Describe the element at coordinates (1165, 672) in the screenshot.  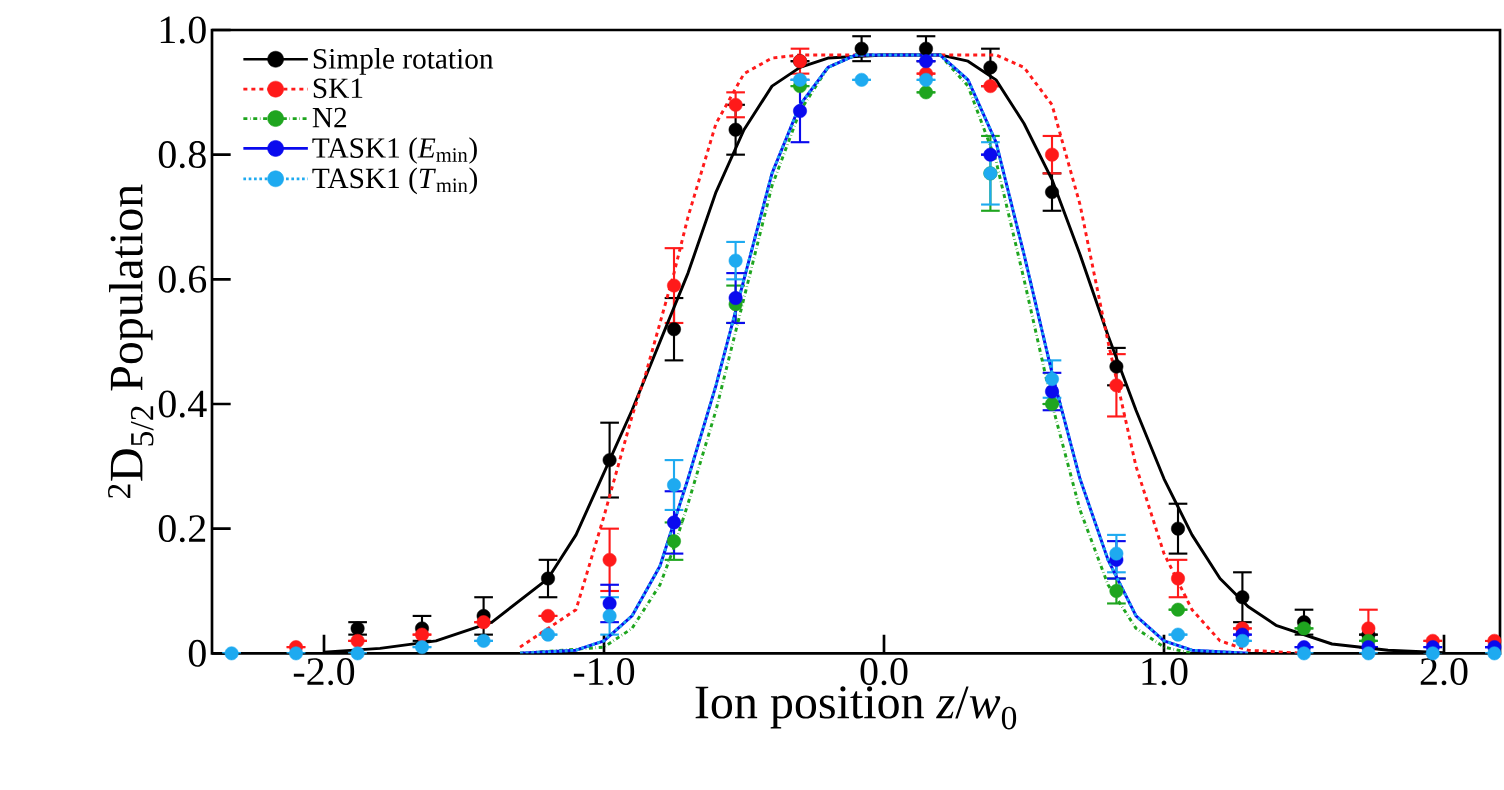
I see `x-tick-label: 1.0` at that location.